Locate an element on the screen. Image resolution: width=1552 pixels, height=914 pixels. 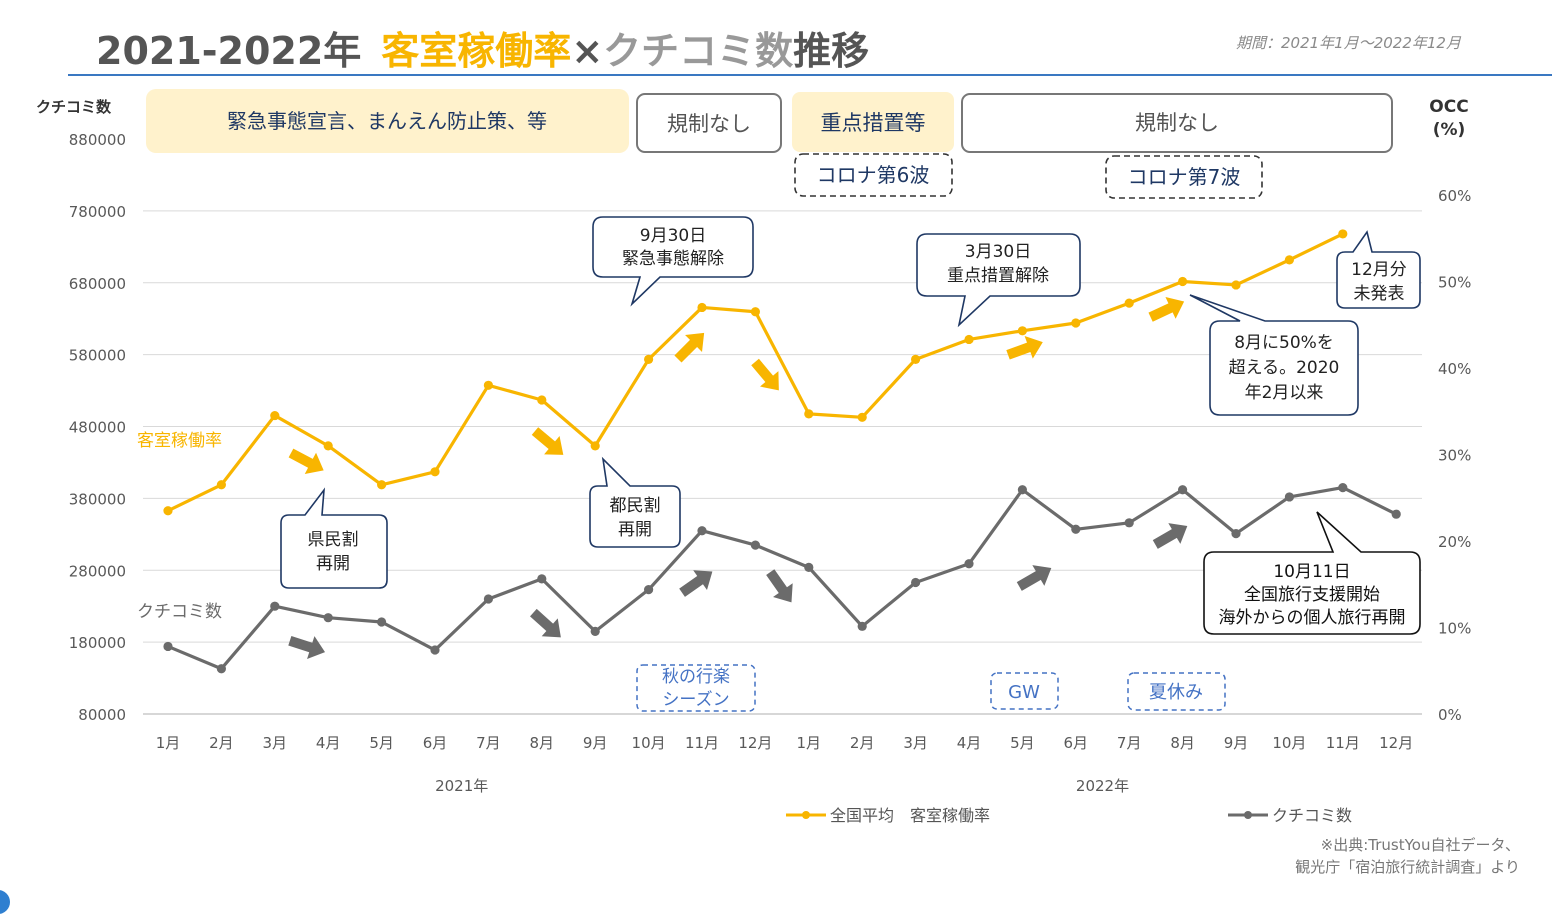
policy-box-none-1: 規制なし is located at coordinates (709, 124).